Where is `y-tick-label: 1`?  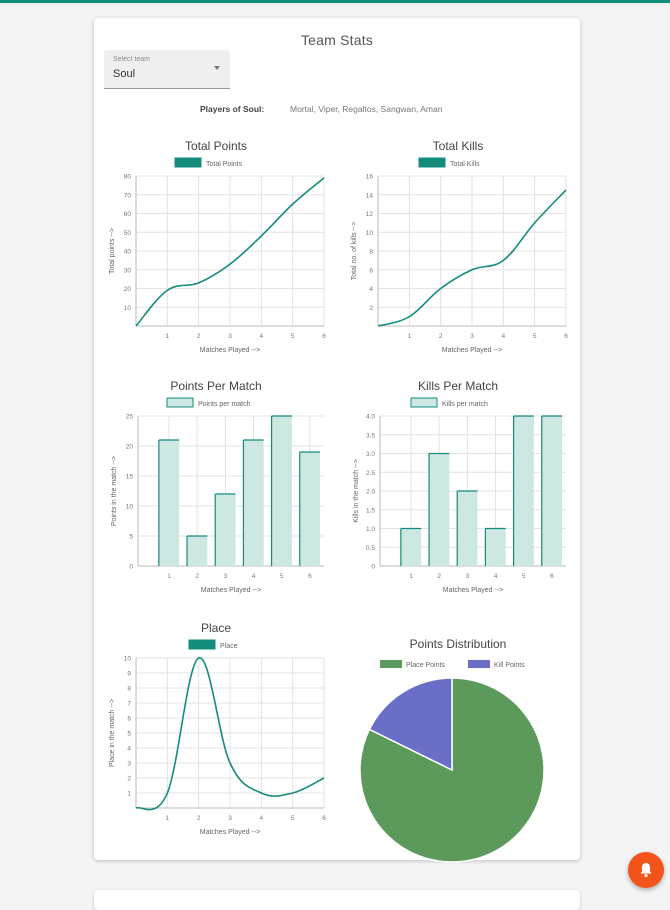
y-tick-label: 1 is located at coordinates (129, 794).